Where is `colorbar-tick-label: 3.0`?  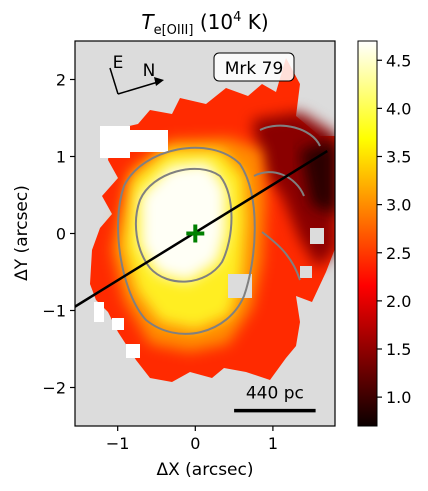 colorbar-tick-label: 3.0 is located at coordinates (398, 205).